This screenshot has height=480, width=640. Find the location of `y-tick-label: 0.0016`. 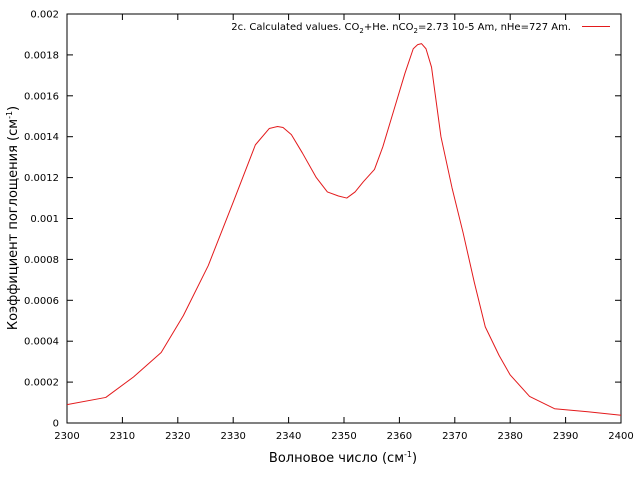

y-tick-label: 0.0016 is located at coordinates (41, 96).